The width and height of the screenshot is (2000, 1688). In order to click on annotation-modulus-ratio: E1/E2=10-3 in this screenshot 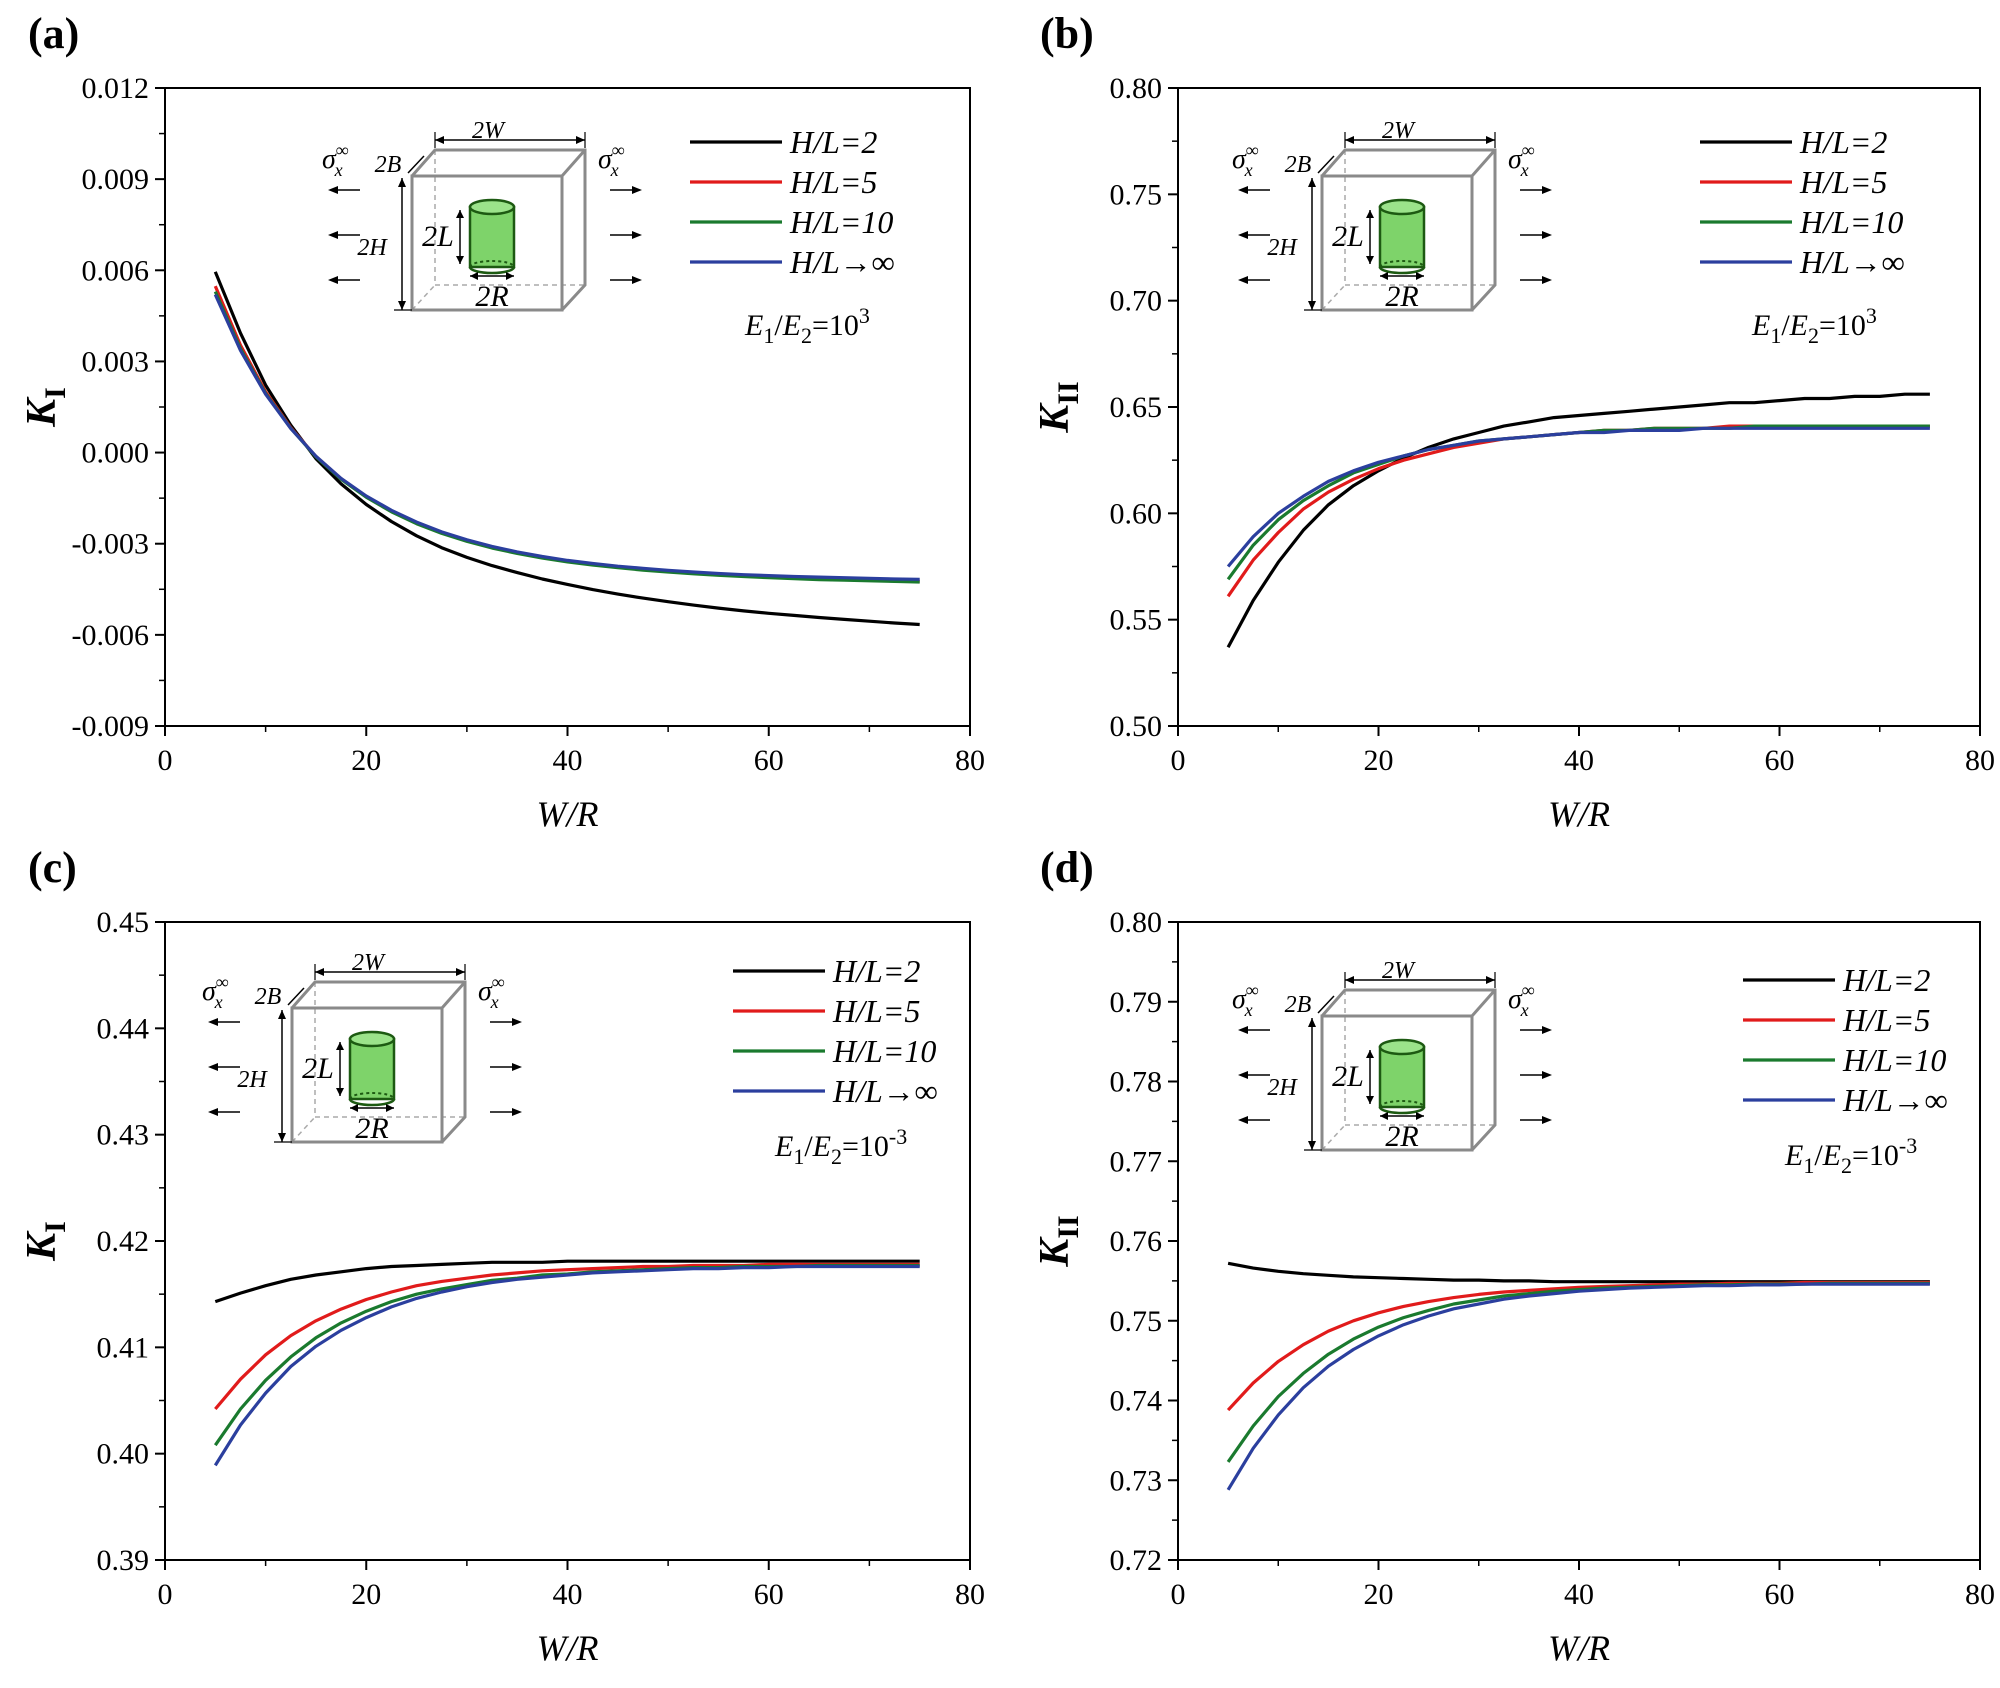, I will do `click(1850, 1155)`.